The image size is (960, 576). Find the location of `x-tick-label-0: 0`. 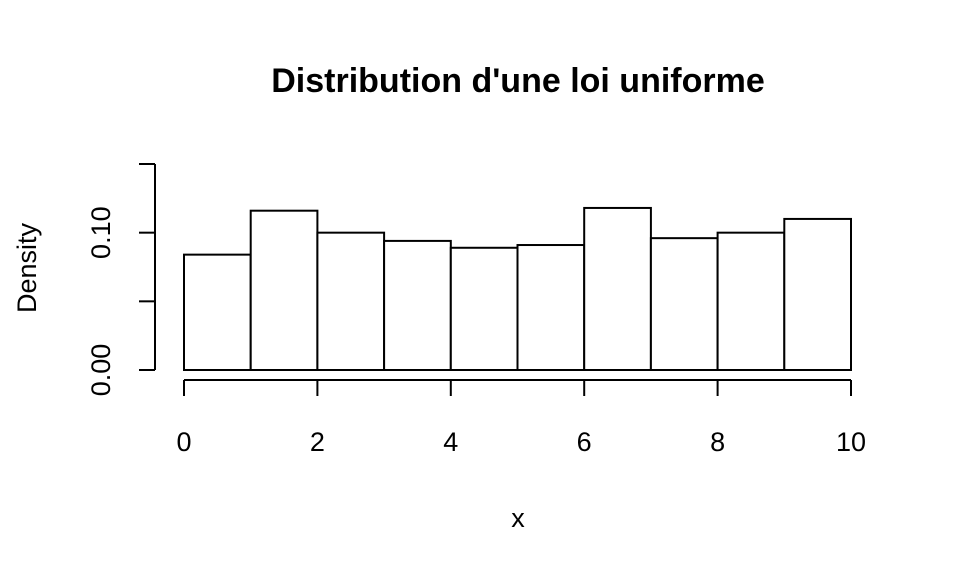

x-tick-label-0: 0 is located at coordinates (183, 442).